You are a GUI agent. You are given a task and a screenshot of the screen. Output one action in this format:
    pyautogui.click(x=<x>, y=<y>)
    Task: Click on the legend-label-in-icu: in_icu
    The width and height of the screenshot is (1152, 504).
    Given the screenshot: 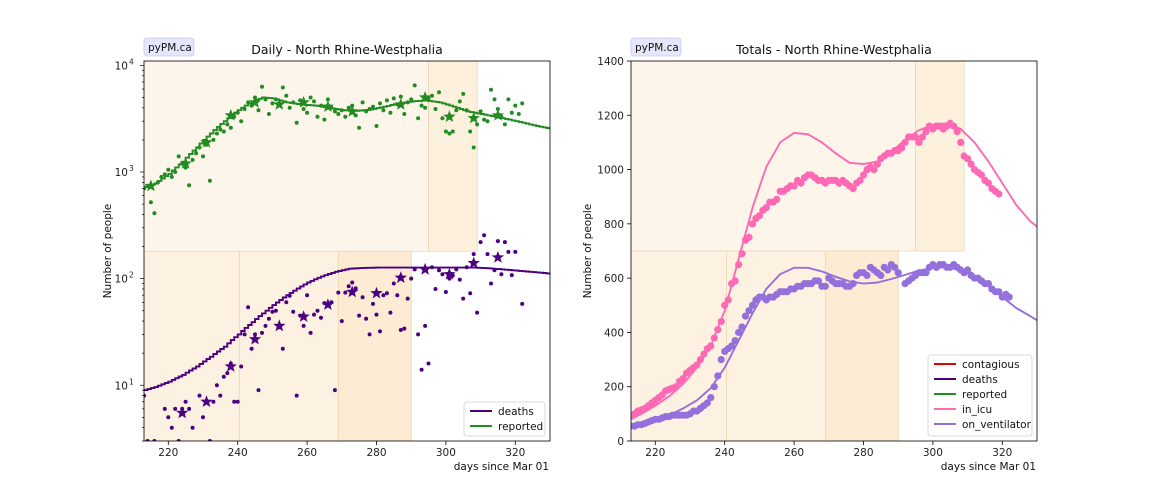 What is the action you would take?
    pyautogui.click(x=977, y=410)
    